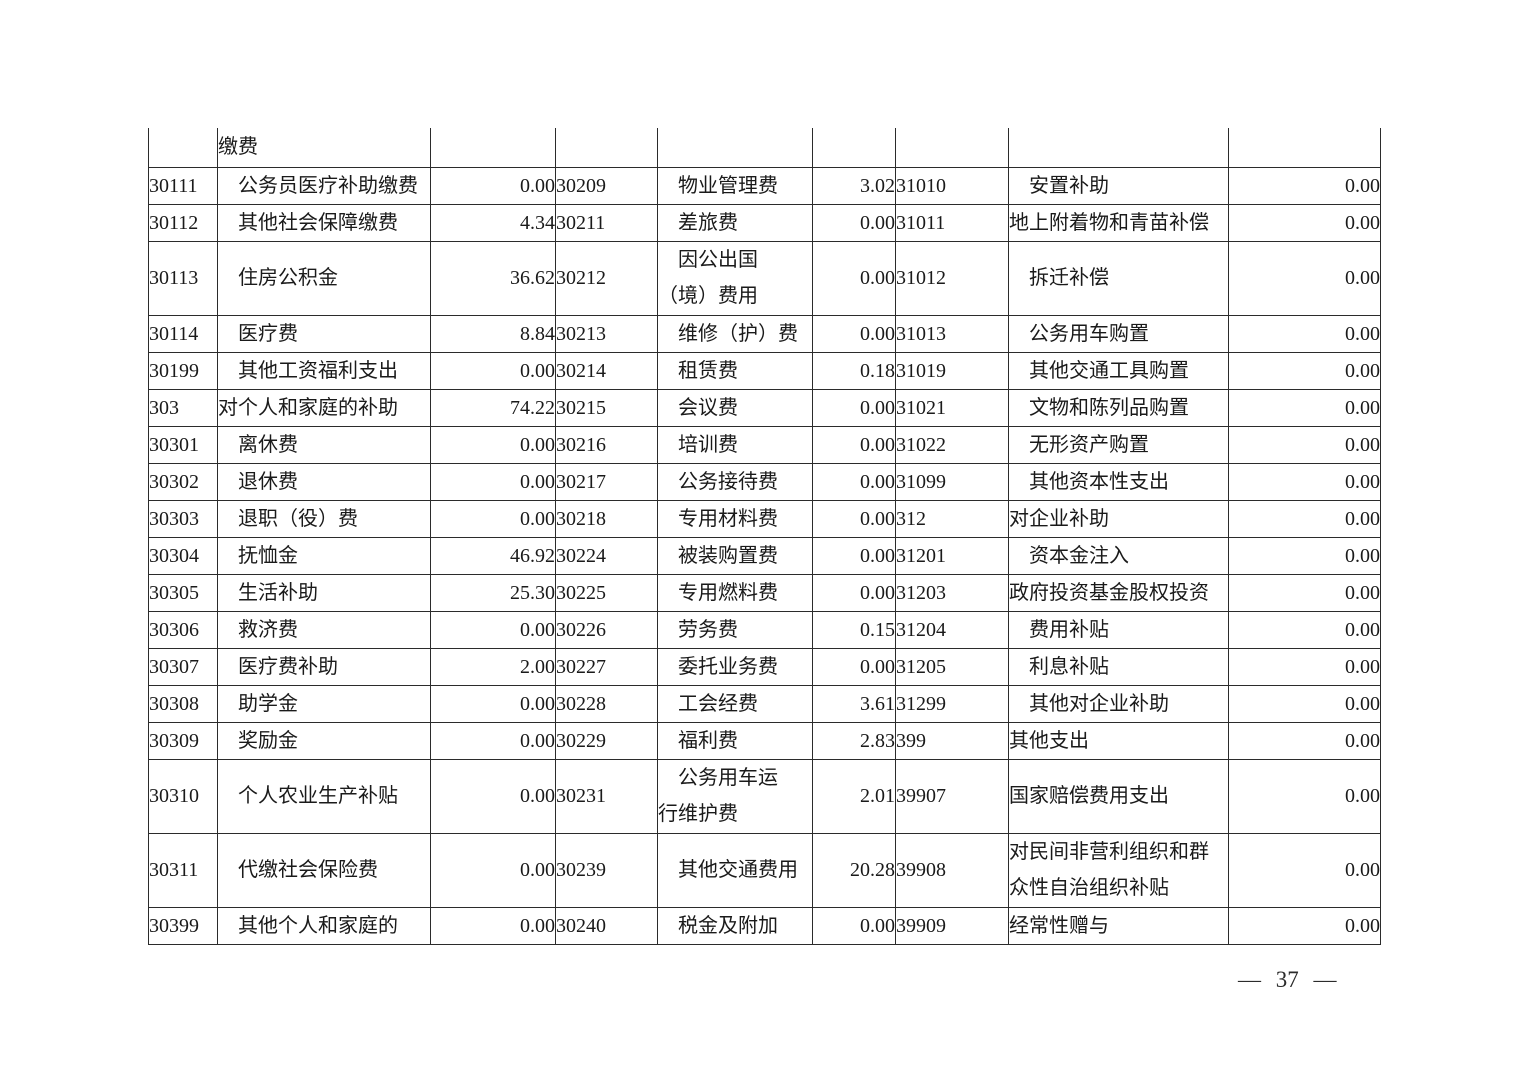 The image size is (1520, 1074). Describe the element at coordinates (1118, 796) in the screenshot. I see `name-cell: 国家赔偿费用支出` at that location.